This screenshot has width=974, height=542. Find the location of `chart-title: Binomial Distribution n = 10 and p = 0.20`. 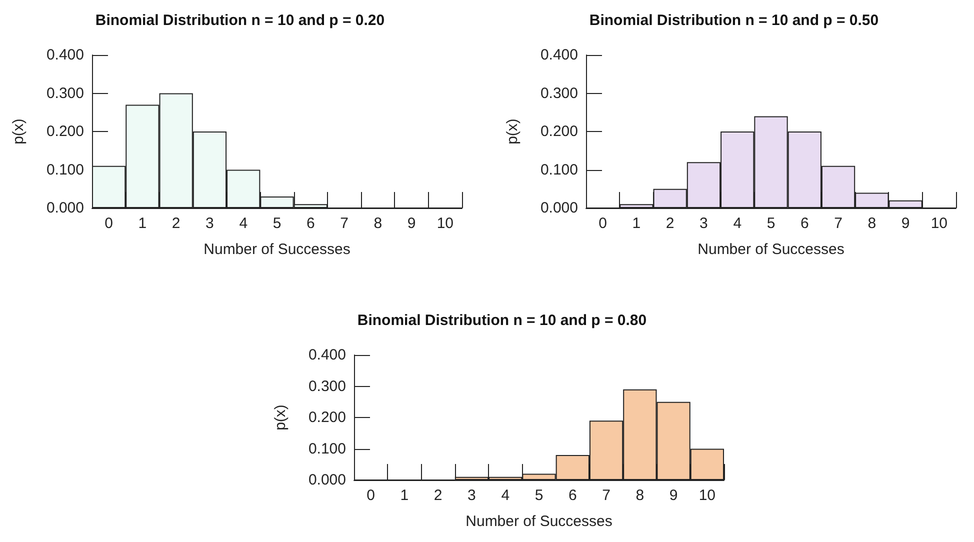

chart-title: Binomial Distribution n = 10 and p = 0.20 is located at coordinates (240, 20).